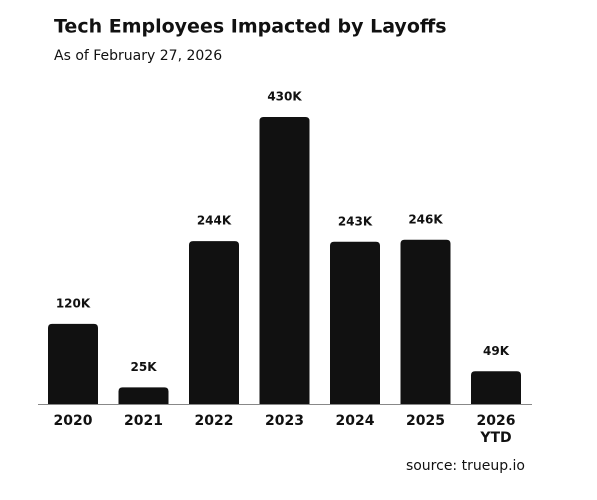 The width and height of the screenshot is (597, 500). I want to click on value-label: 25K, so click(144, 367).